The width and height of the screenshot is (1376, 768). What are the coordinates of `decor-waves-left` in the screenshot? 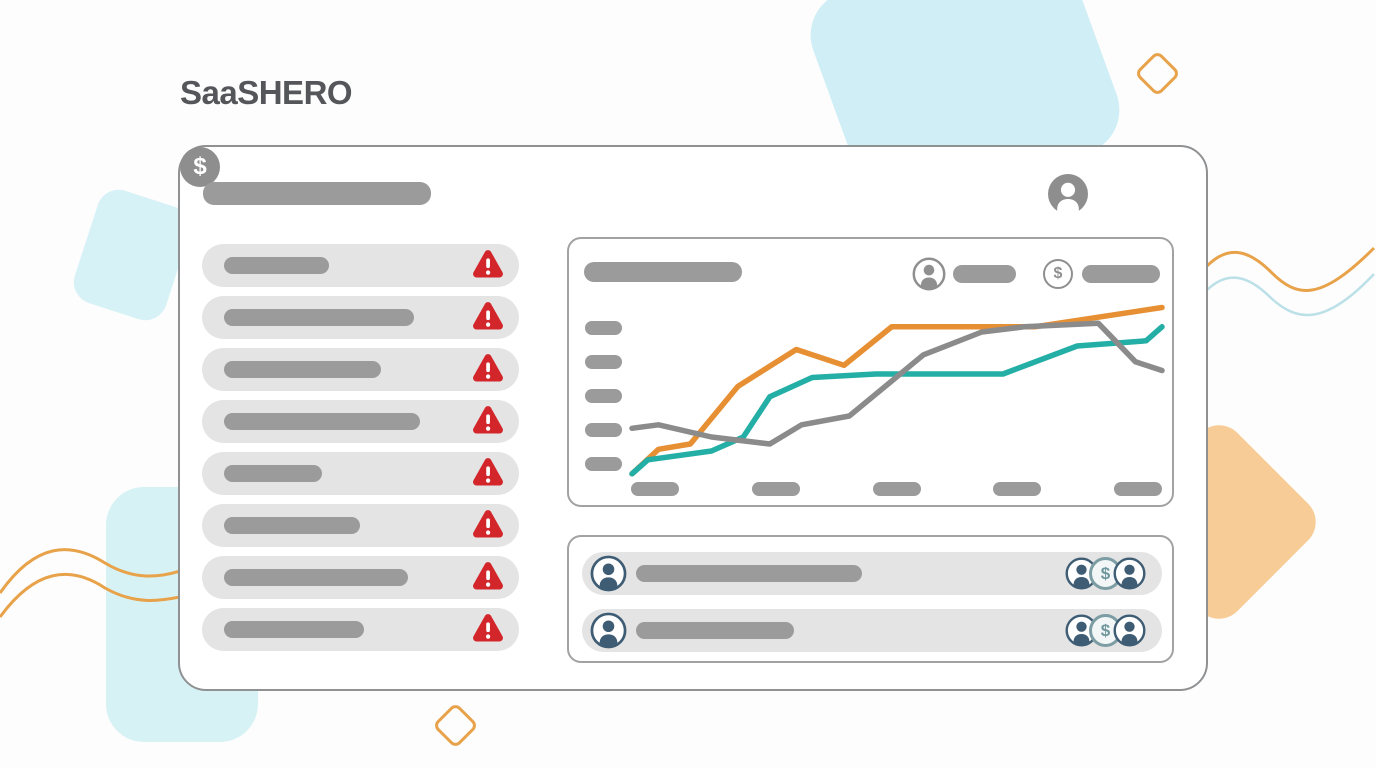 It's located at (90, 583).